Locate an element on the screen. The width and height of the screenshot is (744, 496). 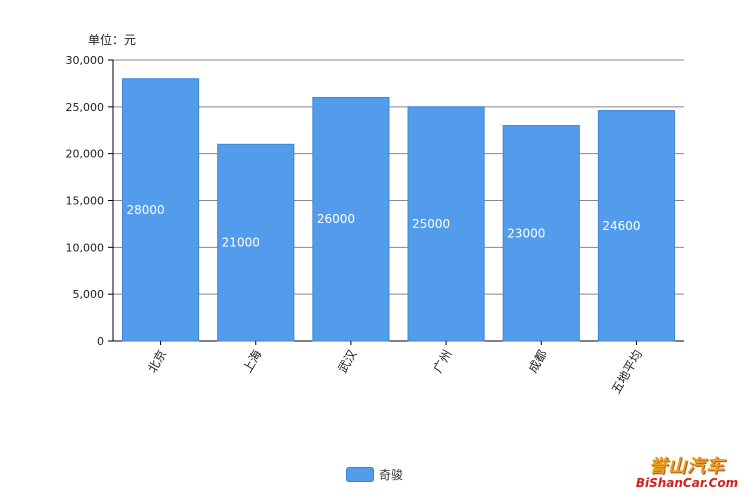
data-label: 26000 is located at coordinates (336, 219).